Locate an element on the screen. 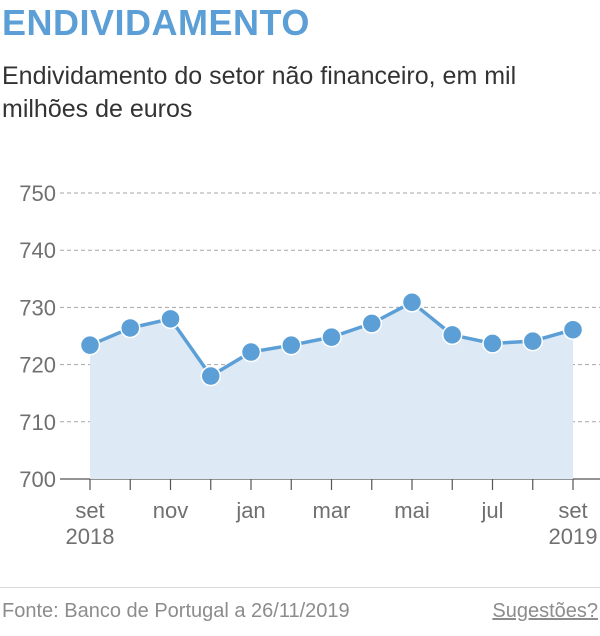  y-tick-label: 720 is located at coordinates (37, 365).